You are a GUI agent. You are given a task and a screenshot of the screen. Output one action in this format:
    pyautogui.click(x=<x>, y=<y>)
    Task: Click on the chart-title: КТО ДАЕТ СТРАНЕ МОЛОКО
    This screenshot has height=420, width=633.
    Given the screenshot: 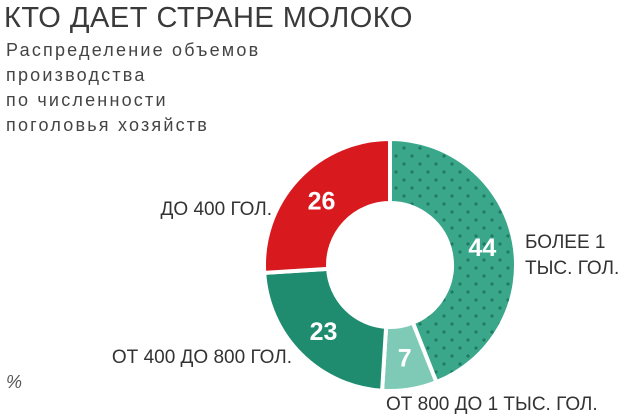 What is the action you would take?
    pyautogui.click(x=208, y=18)
    